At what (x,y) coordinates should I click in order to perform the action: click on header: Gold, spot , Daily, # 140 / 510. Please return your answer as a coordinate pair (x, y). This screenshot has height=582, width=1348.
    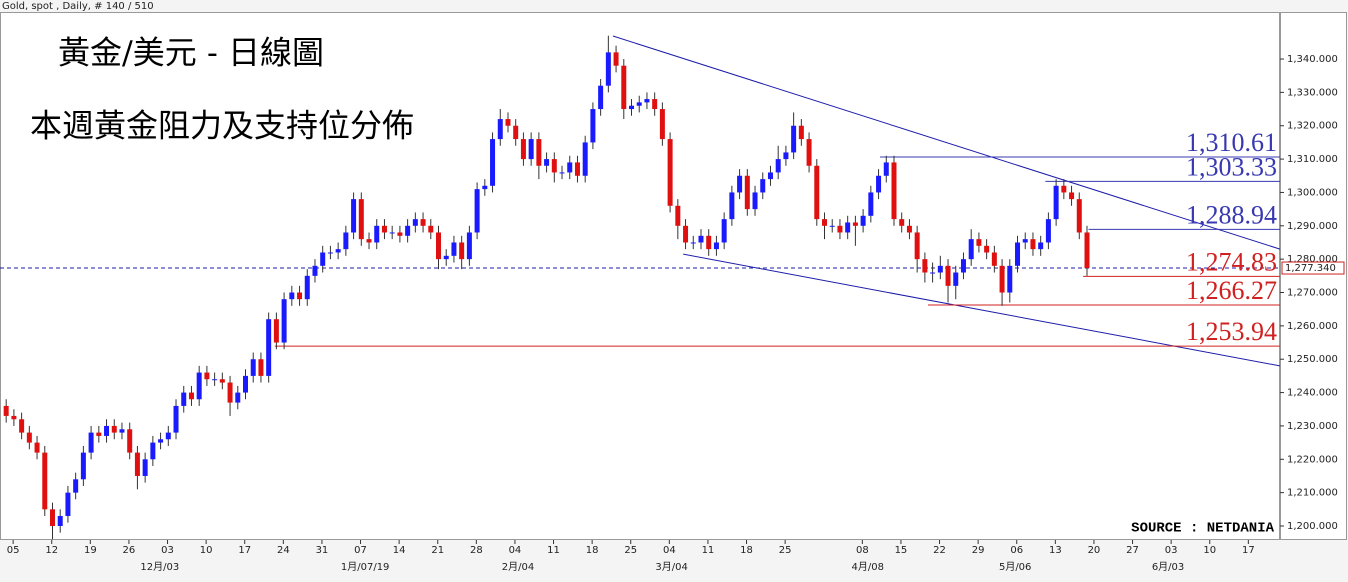
    Looking at the image, I should click on (78, 6).